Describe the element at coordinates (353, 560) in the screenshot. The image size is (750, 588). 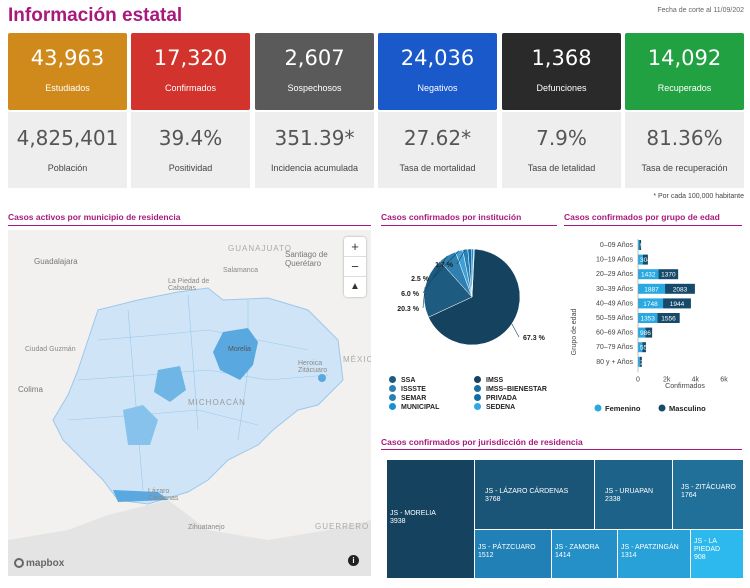
I see `info-icon: i` at that location.